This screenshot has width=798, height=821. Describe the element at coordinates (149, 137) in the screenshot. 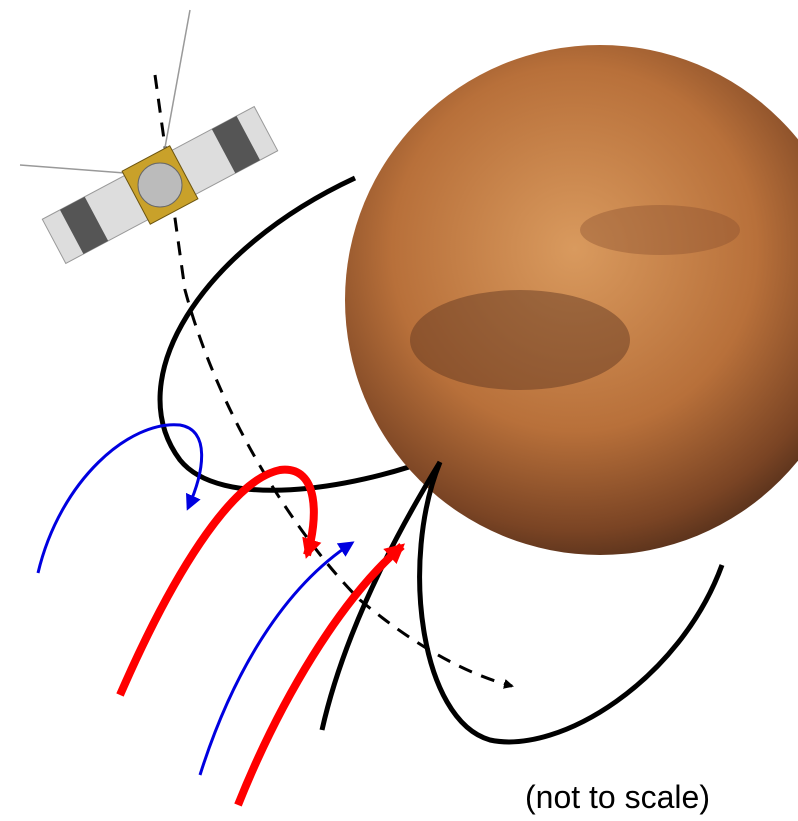

I see `spacecraft` at that location.